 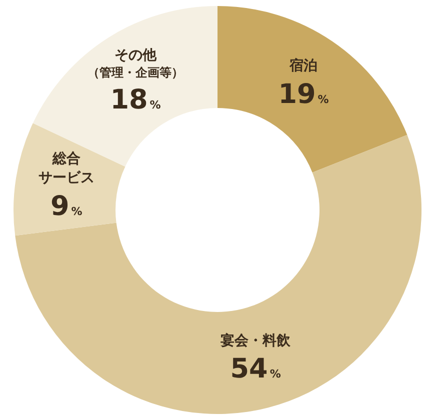 What do you see at coordinates (255, 369) in the screenshot?
I see `data-label: 54%` at bounding box center [255, 369].